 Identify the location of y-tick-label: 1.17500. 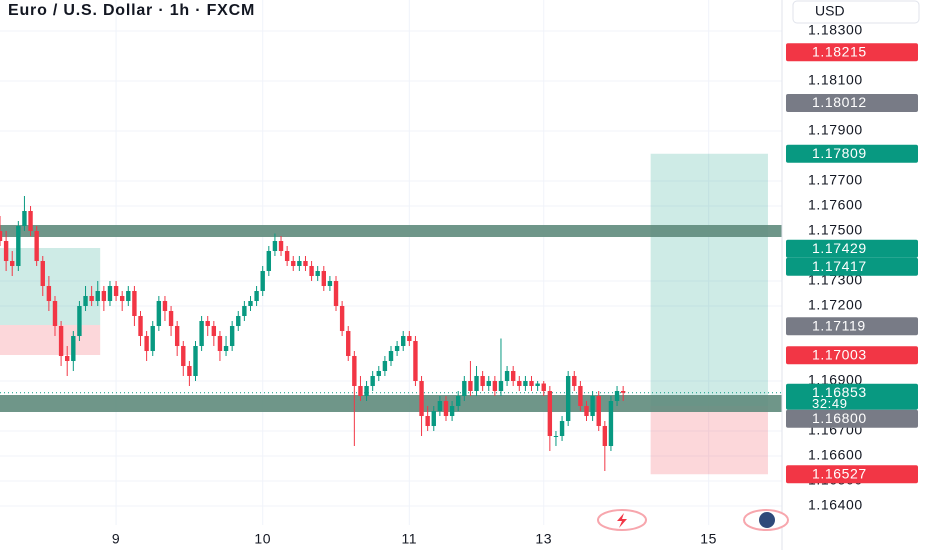
(835, 230).